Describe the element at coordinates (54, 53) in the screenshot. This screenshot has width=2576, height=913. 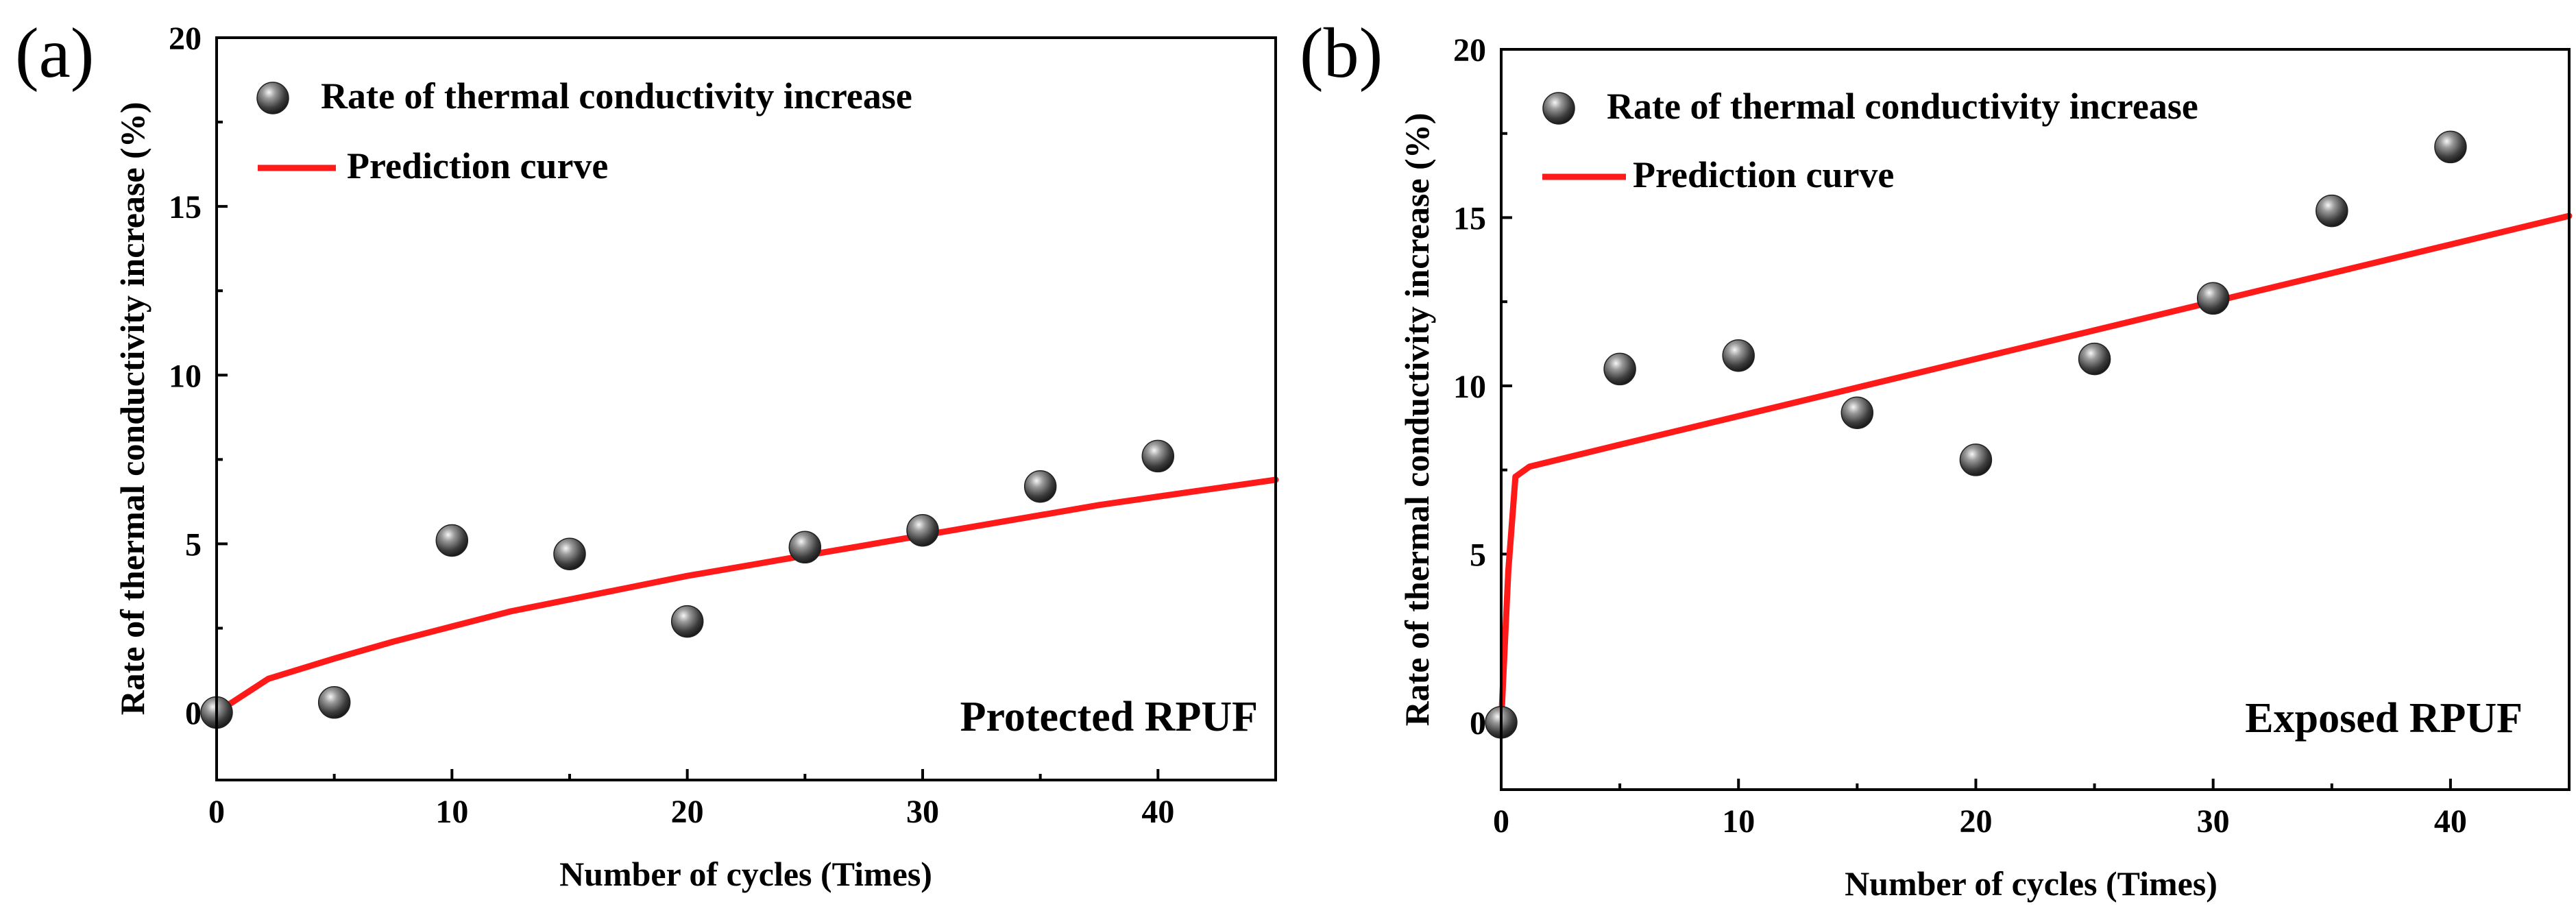
I see `panel-label: (a)` at that location.